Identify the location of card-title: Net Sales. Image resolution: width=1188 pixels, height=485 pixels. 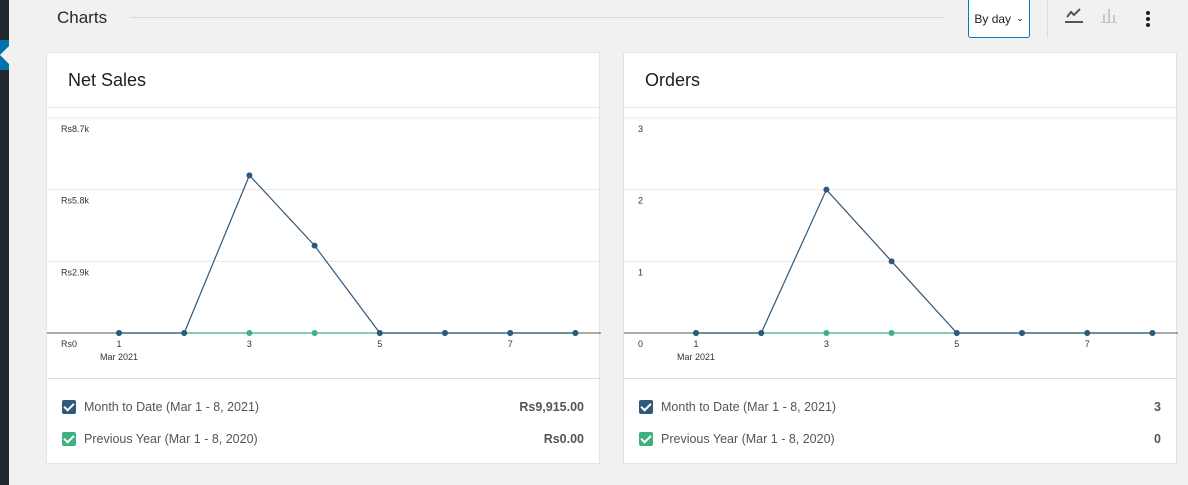
(107, 80).